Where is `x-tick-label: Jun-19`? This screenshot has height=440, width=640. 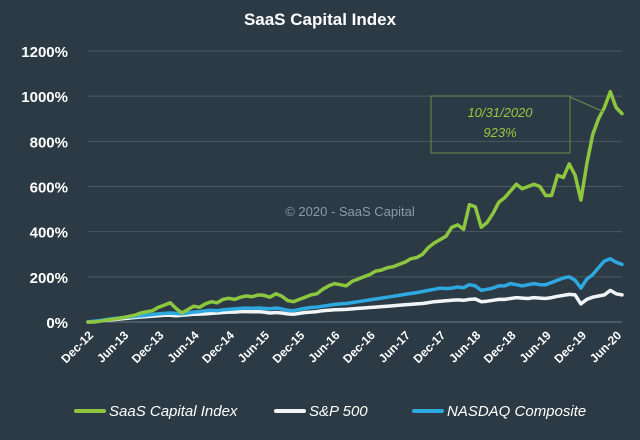 x-tick-label: Jun-19 is located at coordinates (535, 346).